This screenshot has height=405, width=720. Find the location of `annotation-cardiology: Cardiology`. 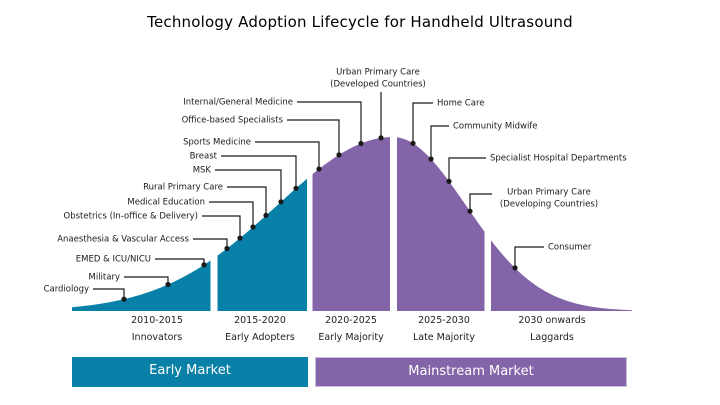

annotation-cardiology: Cardiology is located at coordinates (85, 293).